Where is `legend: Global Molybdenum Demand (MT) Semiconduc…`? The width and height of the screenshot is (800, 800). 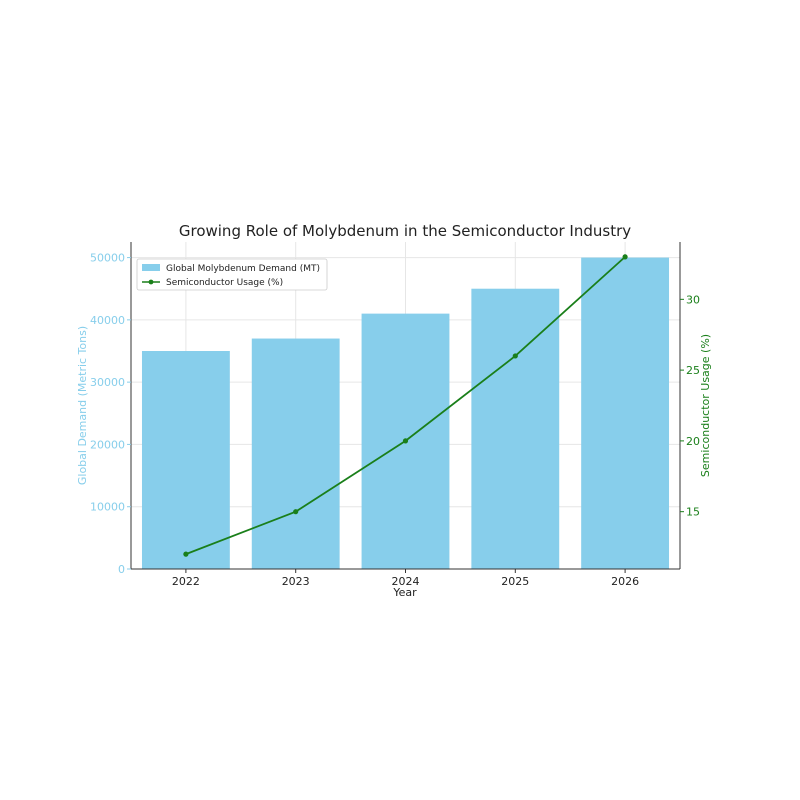 legend: Global Molybdenum Demand (MT) Semiconduc… is located at coordinates (232, 274).